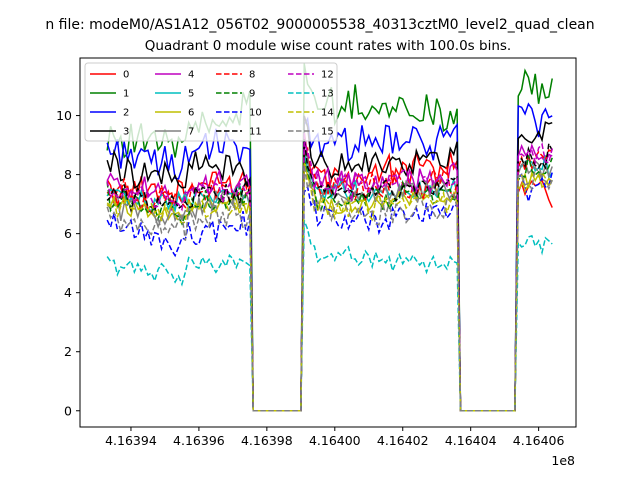 The width and height of the screenshot is (640, 480). Describe the element at coordinates (327, 75) in the screenshot. I see `legend-label-12: 12` at that location.